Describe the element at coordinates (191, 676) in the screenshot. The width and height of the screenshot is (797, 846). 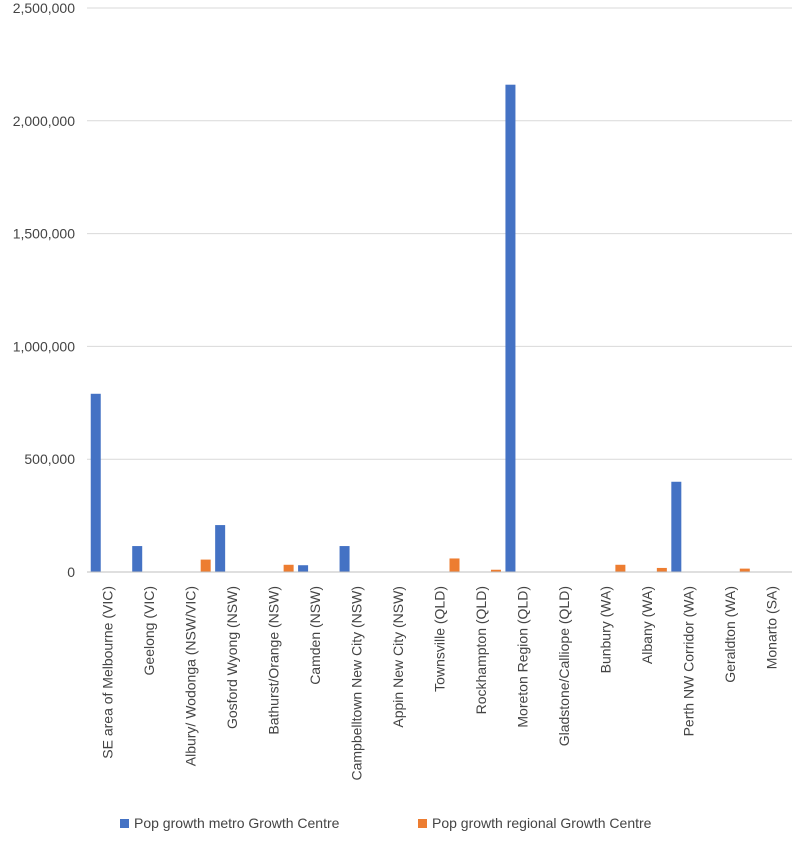
I see `x-category-label: Albury/ Wodonga (NSW/VIC)` at that location.